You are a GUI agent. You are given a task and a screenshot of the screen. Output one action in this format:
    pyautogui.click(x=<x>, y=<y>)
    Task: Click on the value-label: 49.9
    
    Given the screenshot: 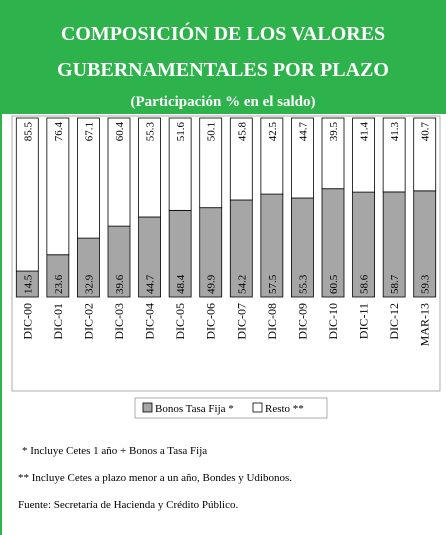 What is the action you would take?
    pyautogui.click(x=212, y=284)
    